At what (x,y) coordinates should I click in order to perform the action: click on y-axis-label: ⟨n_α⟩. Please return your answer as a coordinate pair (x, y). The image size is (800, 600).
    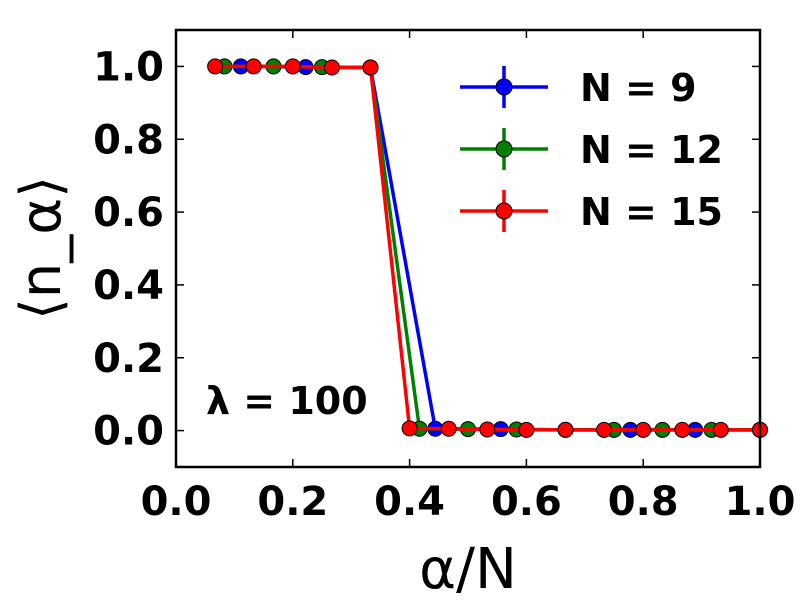
    Looking at the image, I should click on (41, 248).